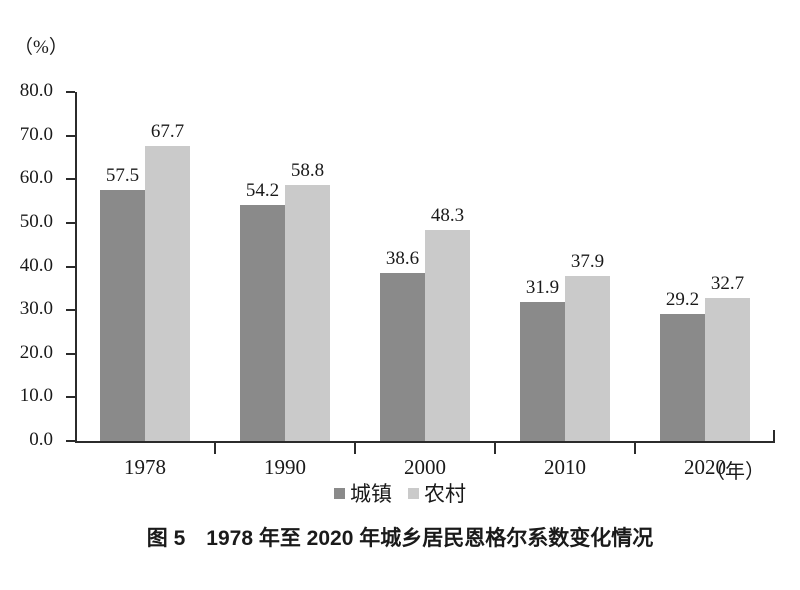 The height and width of the screenshot is (590, 800). I want to click on legend: 城镇 农村, so click(400, 493).